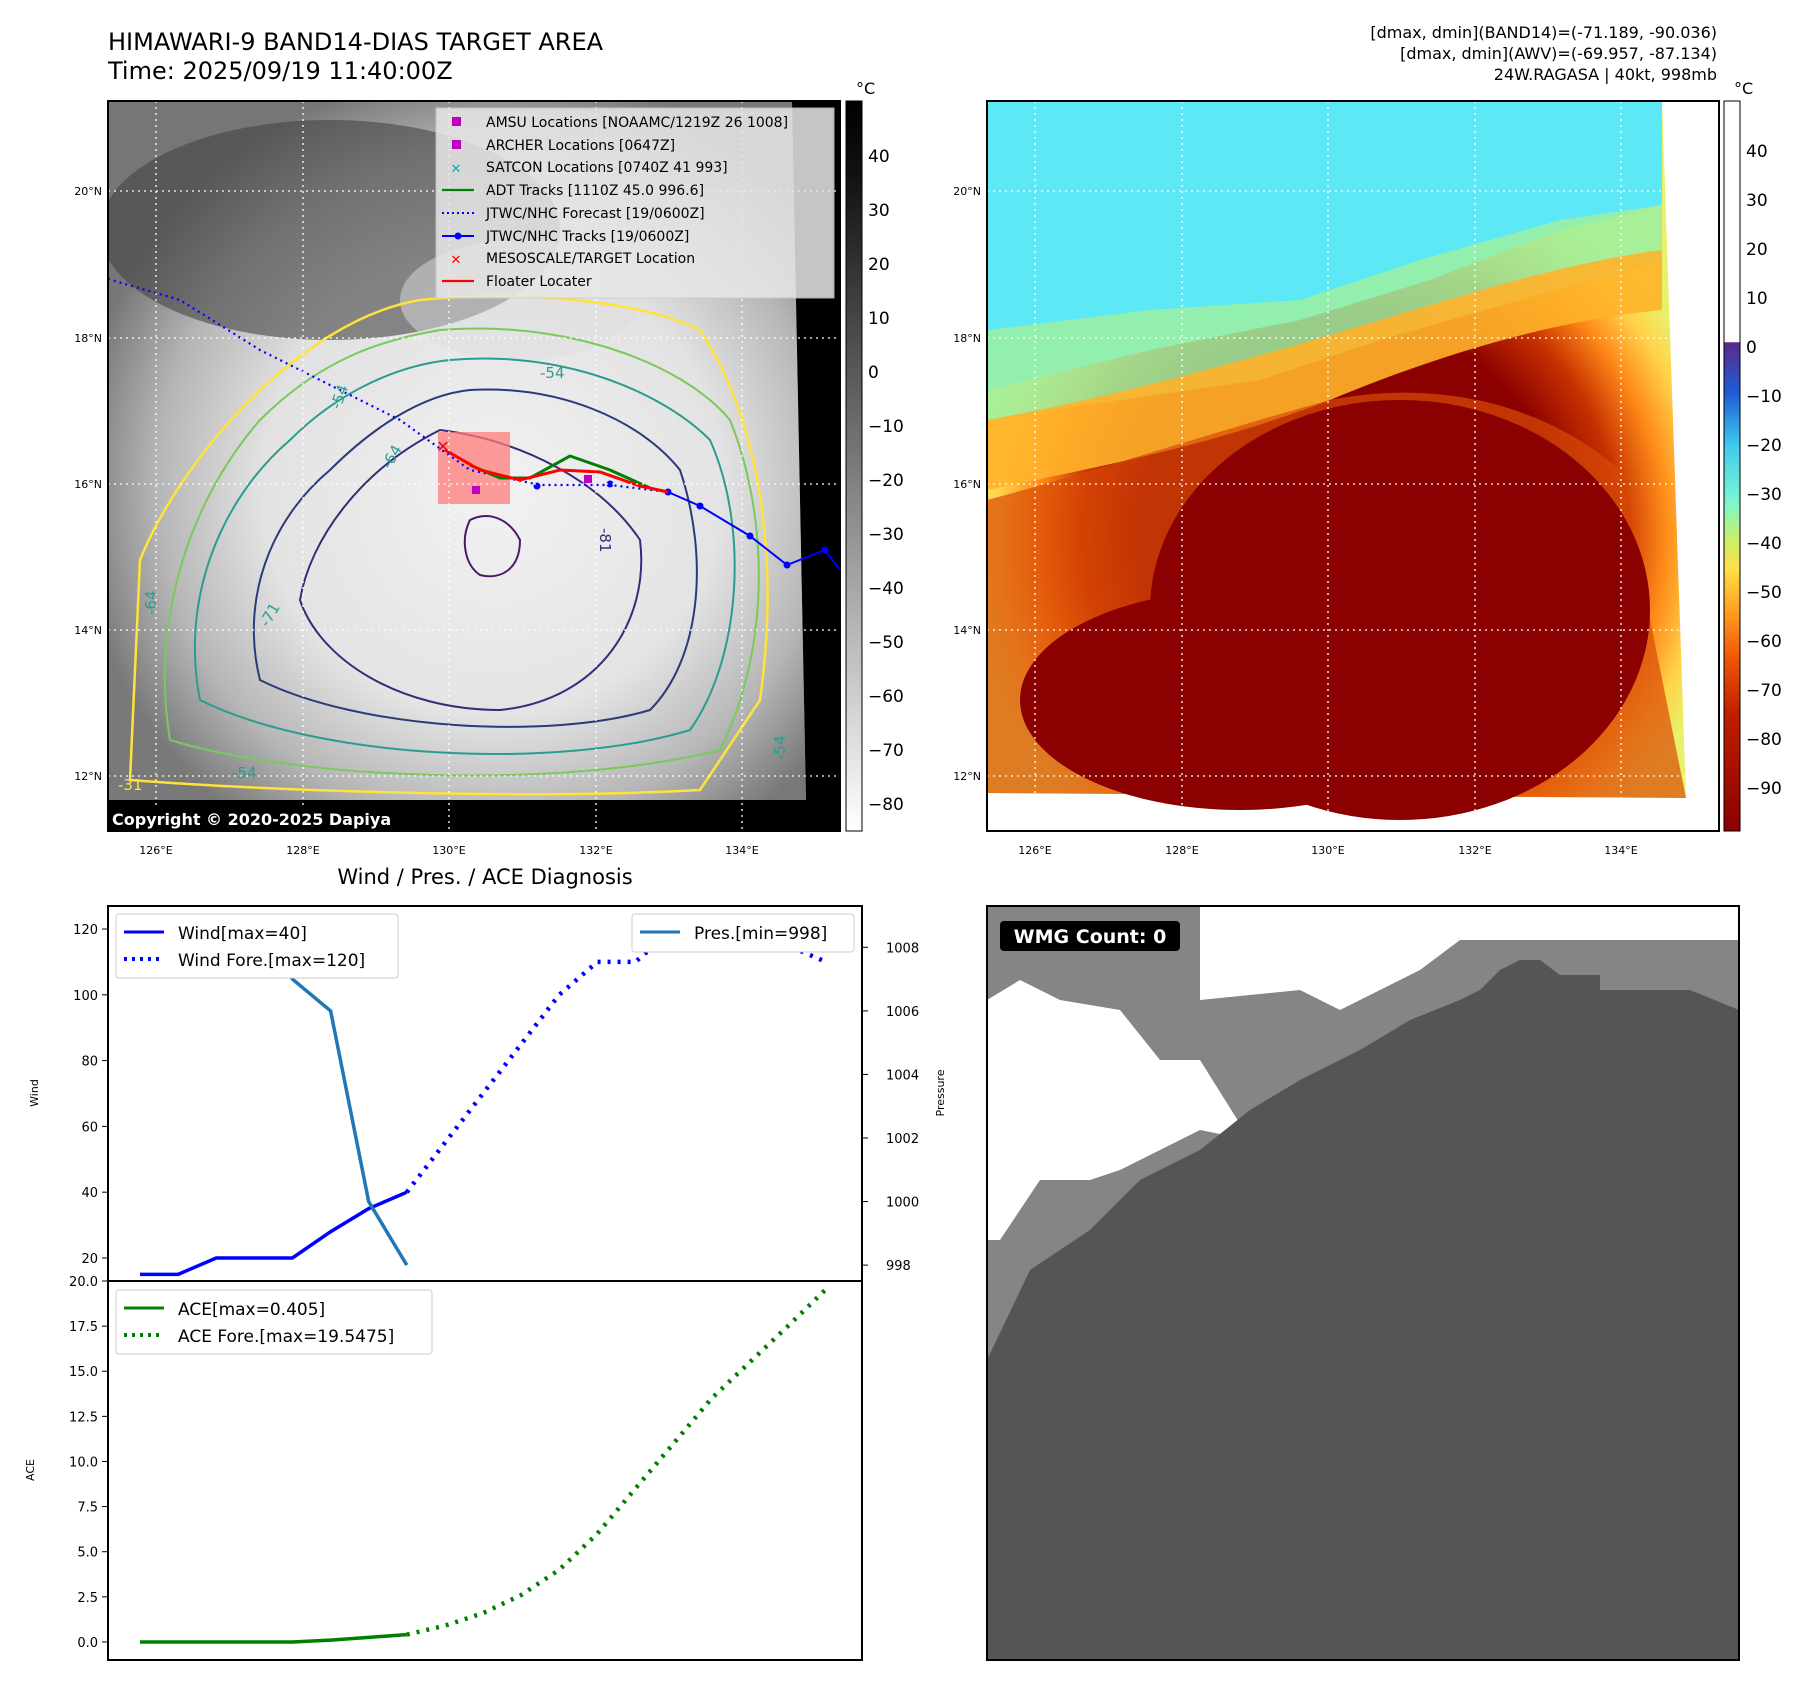 The image size is (1801, 1690). Describe the element at coordinates (590, 259) in the screenshot. I see `legend-mesoscale: MESOSCALE/TARGET Location` at that location.